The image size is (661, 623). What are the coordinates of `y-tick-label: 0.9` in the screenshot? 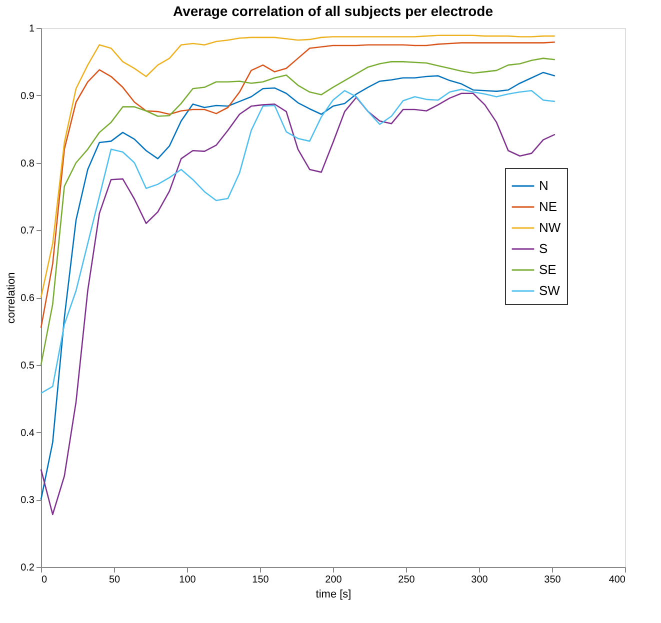 It's located at (27, 96).